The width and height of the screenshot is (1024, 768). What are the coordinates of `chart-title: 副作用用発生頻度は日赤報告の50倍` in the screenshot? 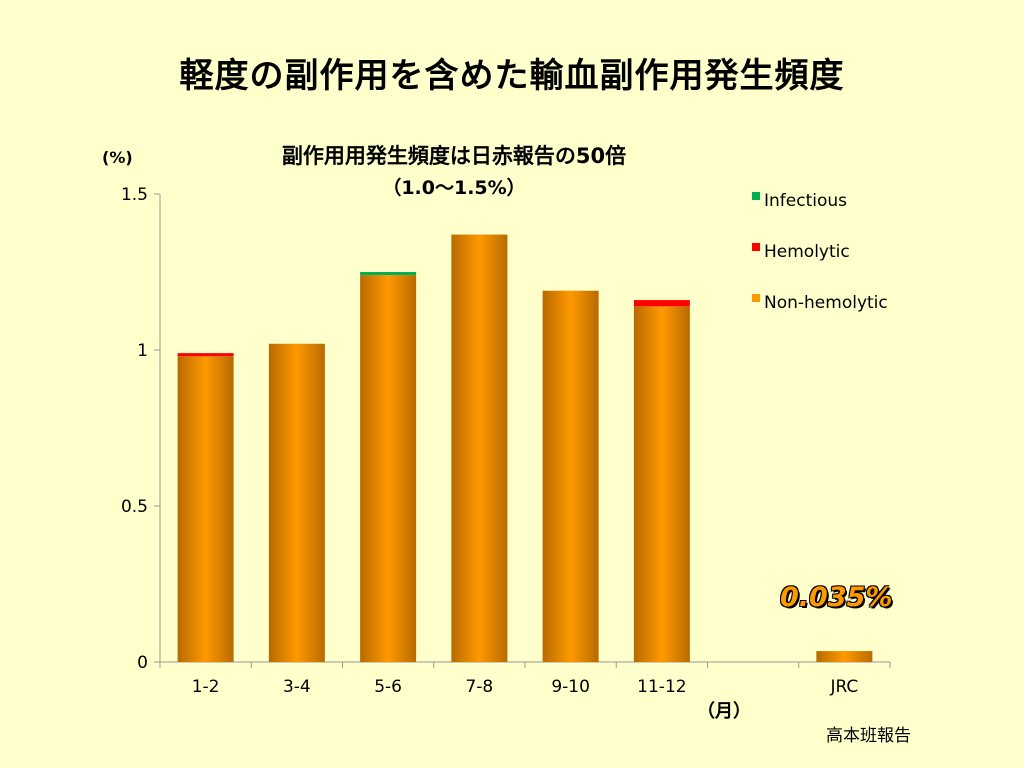 It's located at (454, 156).